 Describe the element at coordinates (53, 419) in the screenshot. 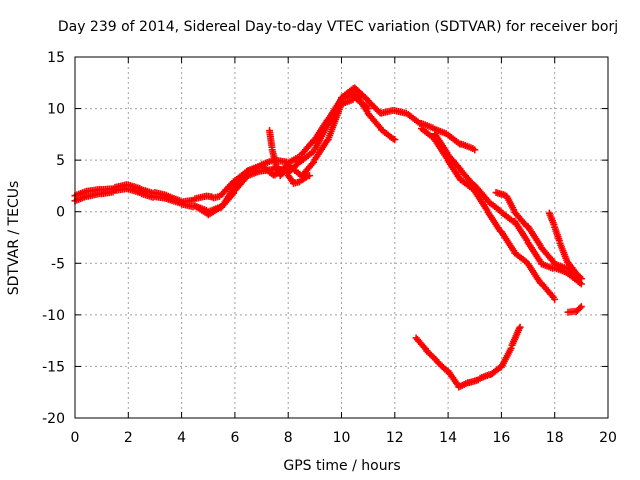

I see `y-tick-label: -20` at that location.